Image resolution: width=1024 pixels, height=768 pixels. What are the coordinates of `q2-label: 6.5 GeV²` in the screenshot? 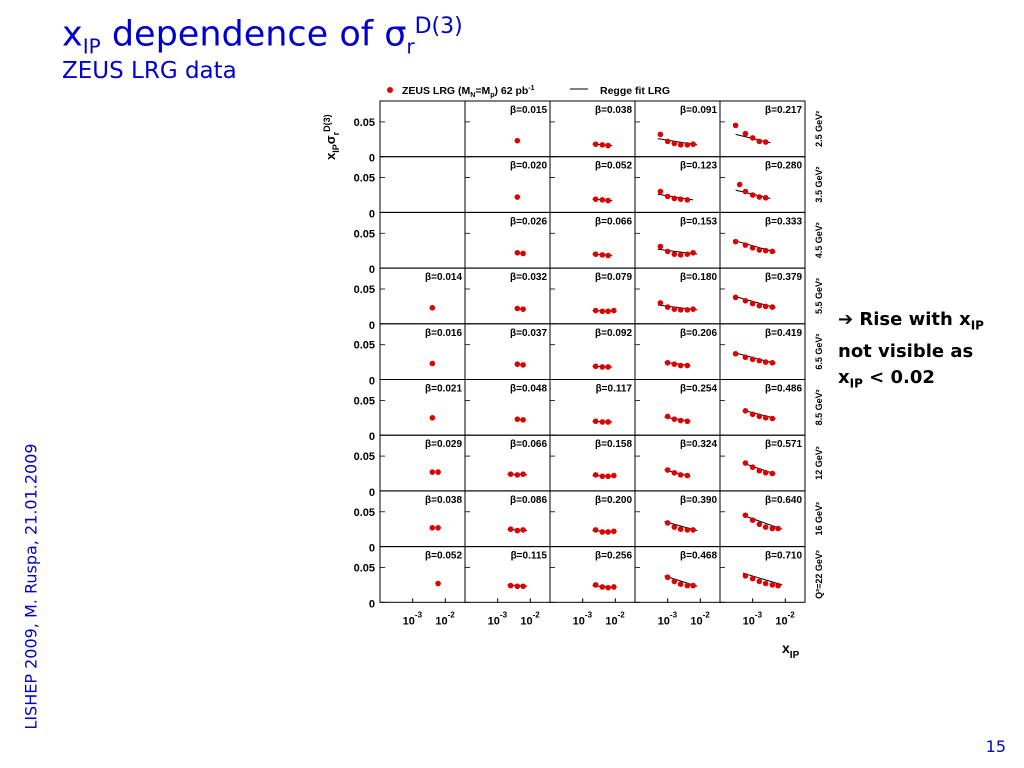 It's located at (819, 352).